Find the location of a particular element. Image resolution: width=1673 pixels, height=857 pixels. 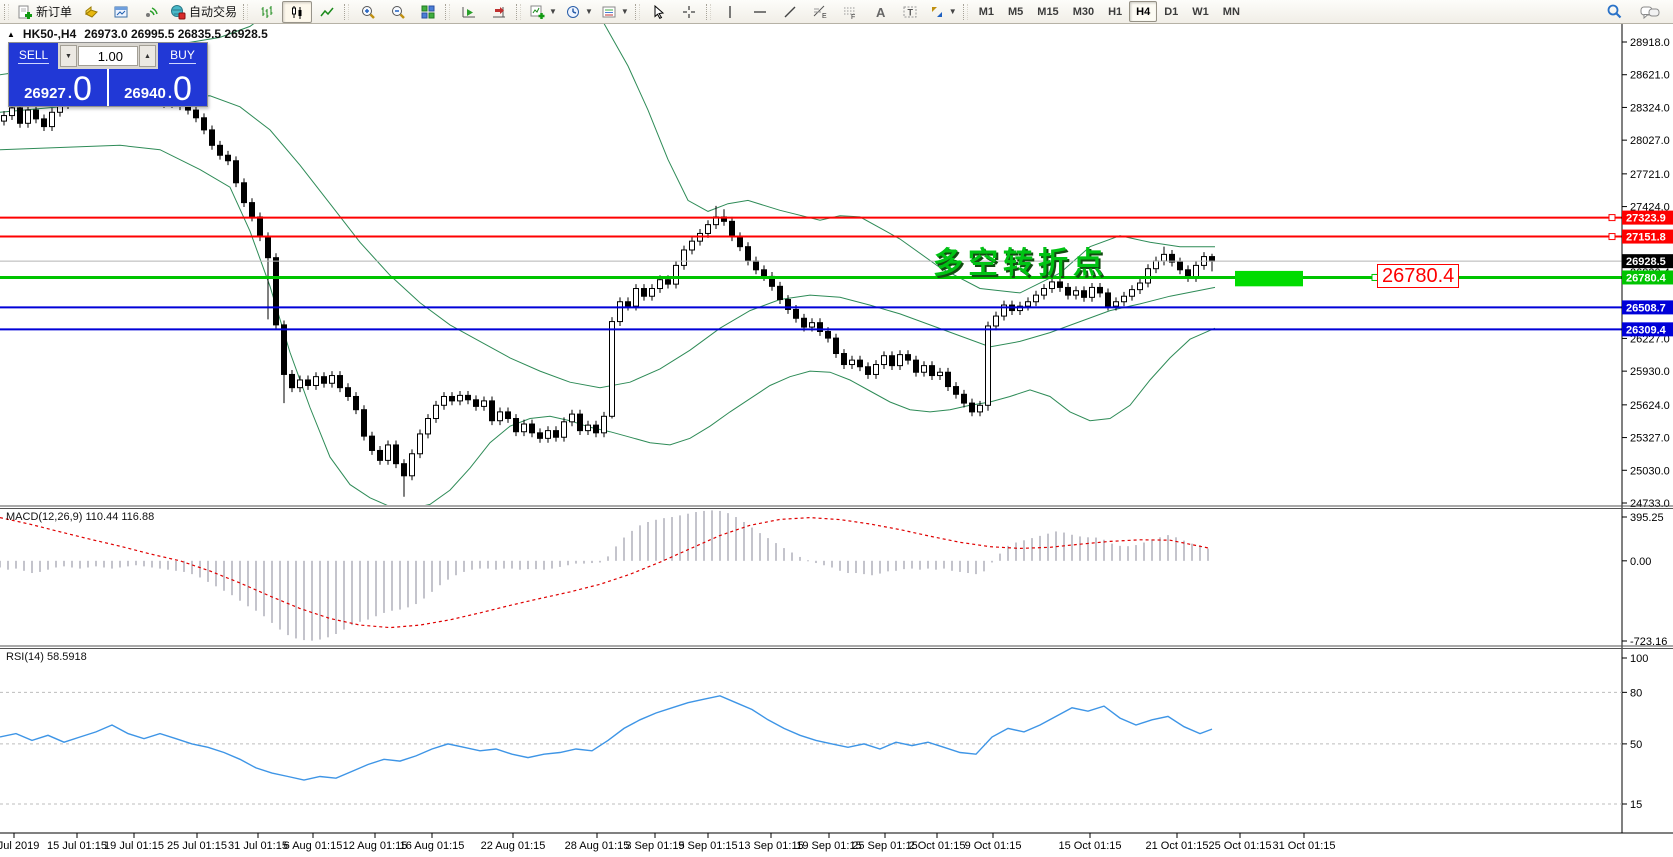

label-button: T is located at coordinates (910, 12).